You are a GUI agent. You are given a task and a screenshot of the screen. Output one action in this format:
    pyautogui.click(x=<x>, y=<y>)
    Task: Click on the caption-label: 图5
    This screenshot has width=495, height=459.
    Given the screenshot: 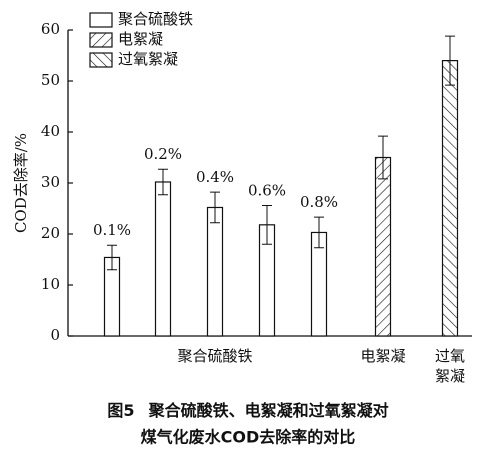 What is the action you would take?
    pyautogui.click(x=120, y=410)
    